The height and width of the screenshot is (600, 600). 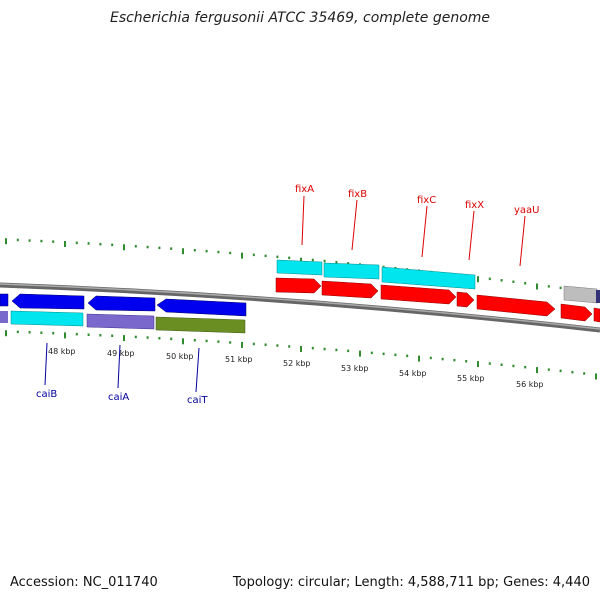 I want to click on gene-label-caiB: caiB, so click(x=46, y=394).